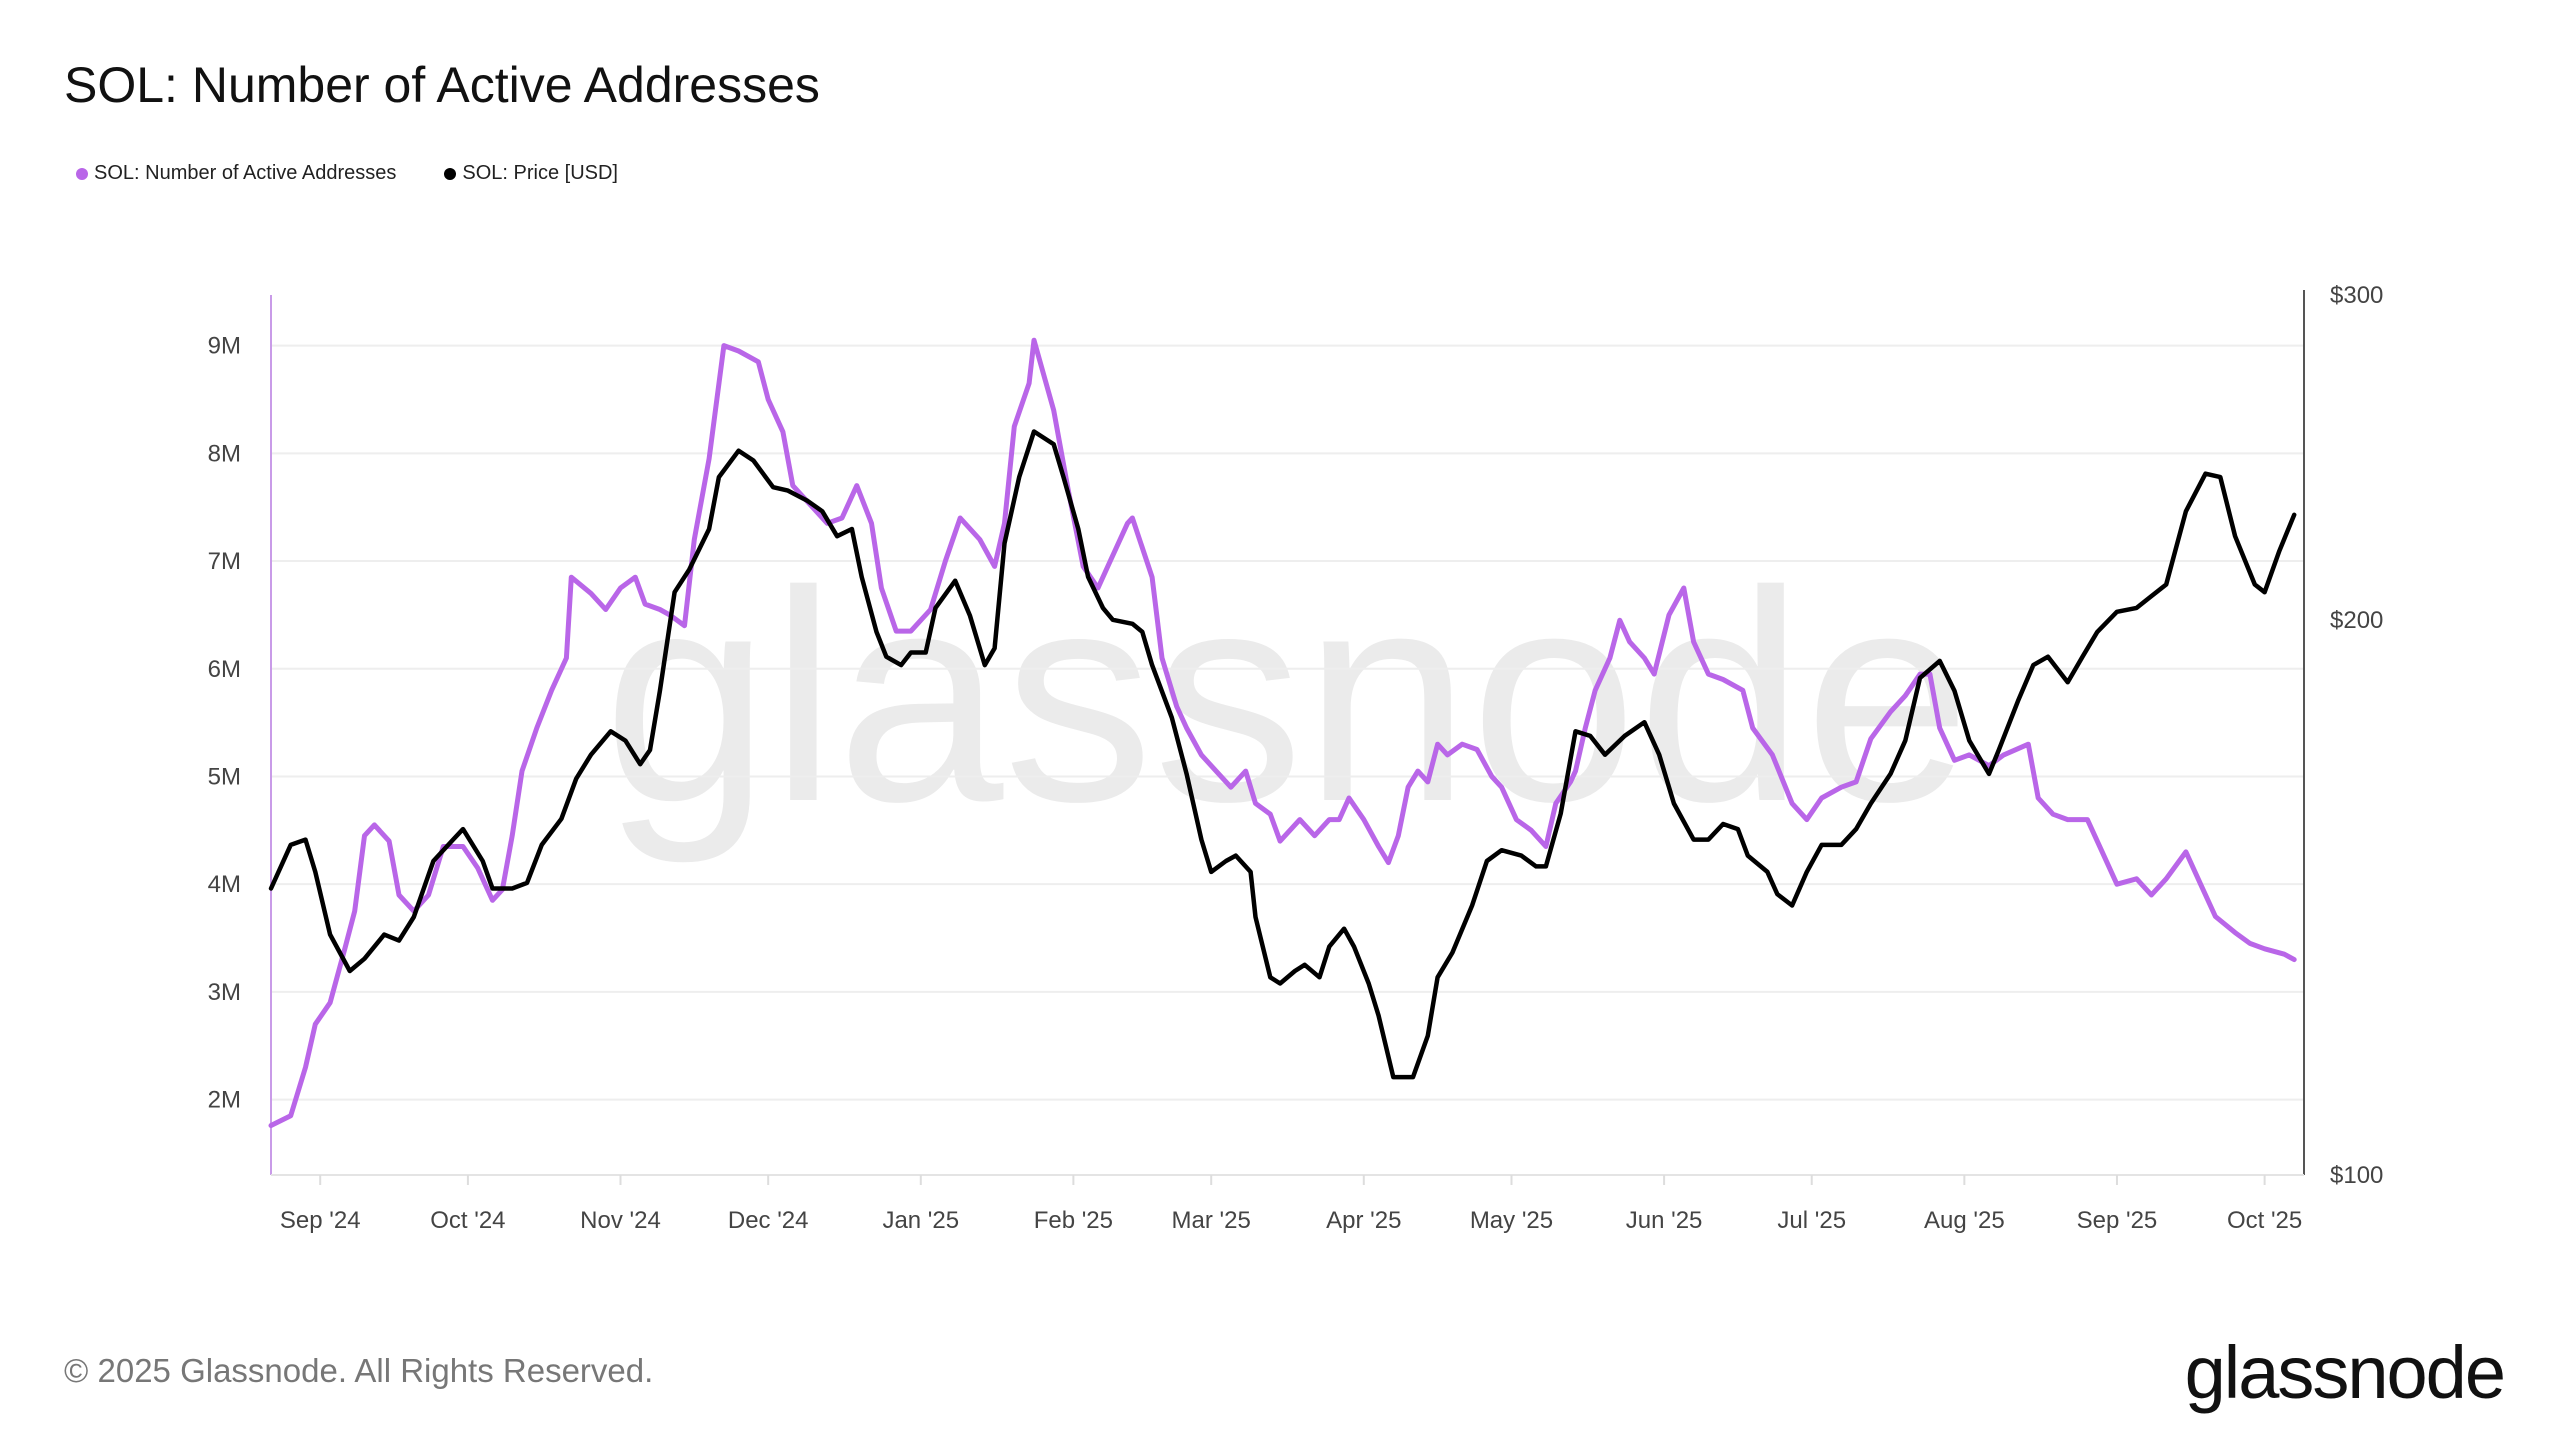  What do you see at coordinates (224, 453) in the screenshot?
I see `y-left-tick-label: 8M` at bounding box center [224, 453].